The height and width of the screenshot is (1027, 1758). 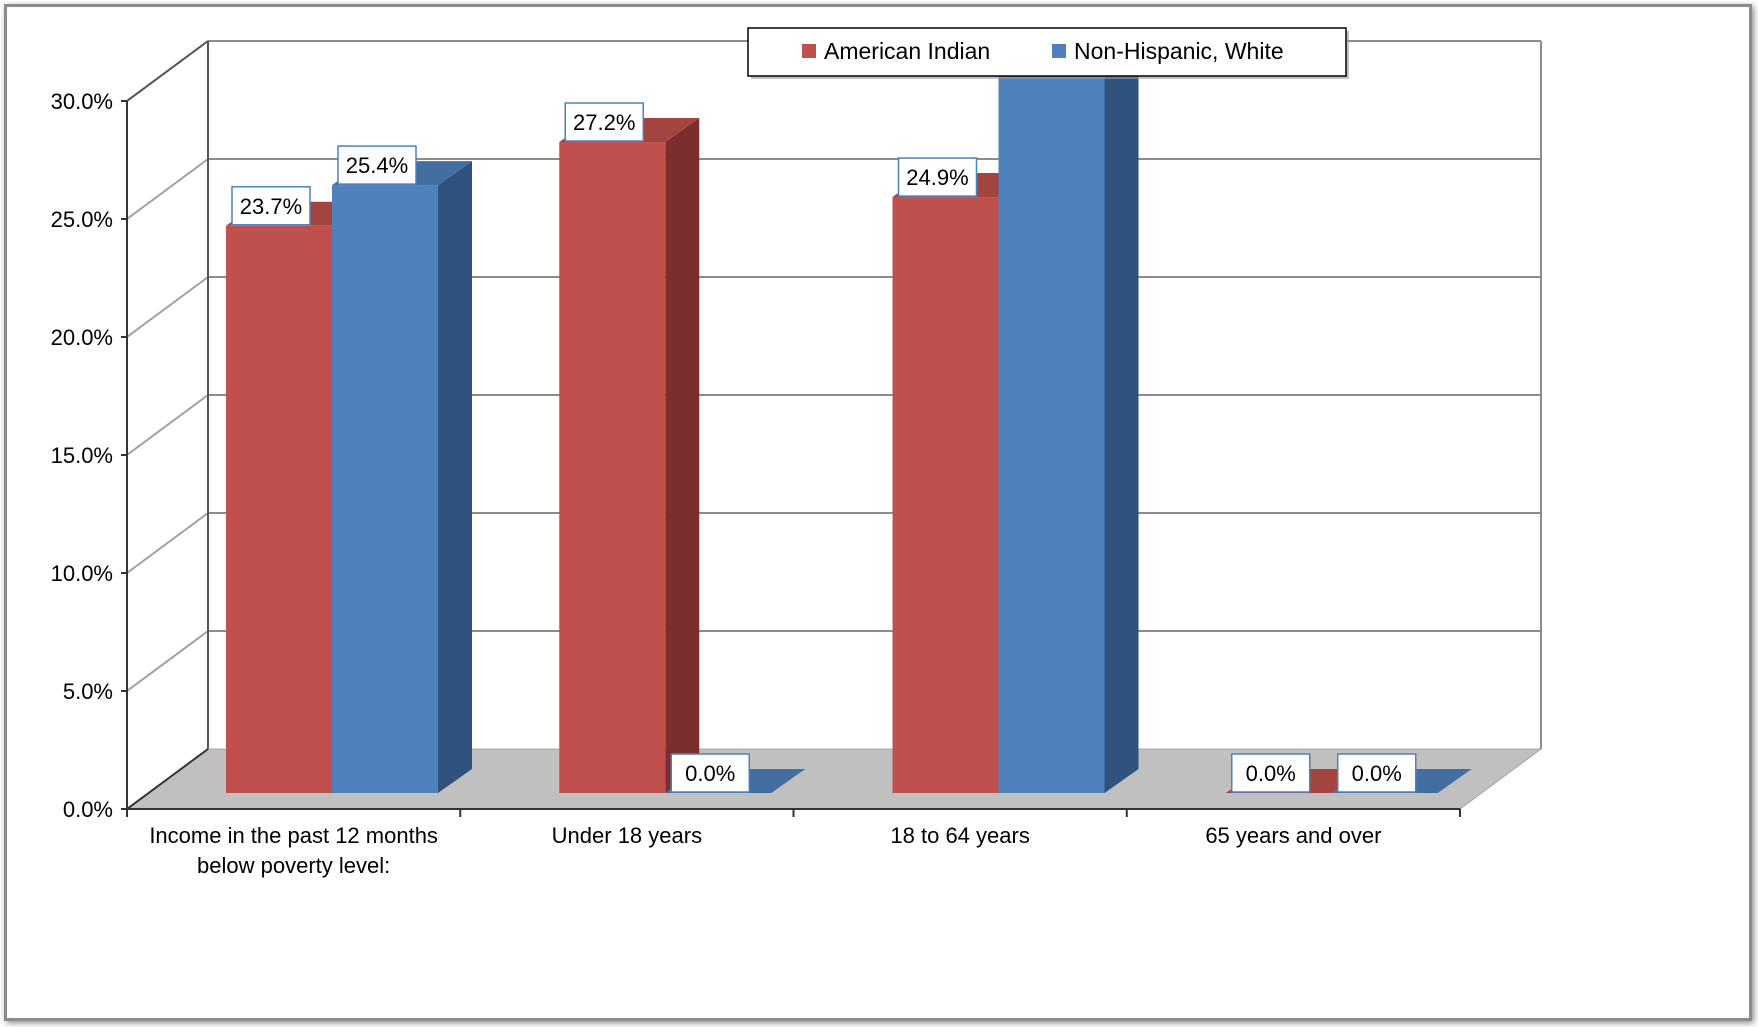 What do you see at coordinates (1293, 835) in the screenshot?
I see `x-category-label: 65 years and over` at bounding box center [1293, 835].